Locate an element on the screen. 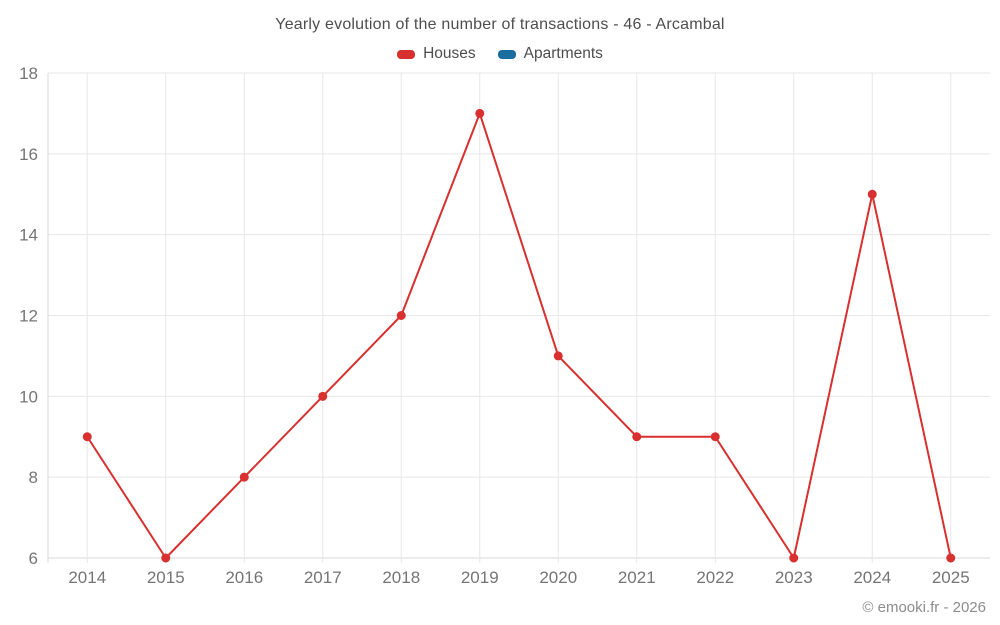 The image size is (1000, 625). x-axis-tick-label: 2016 is located at coordinates (244, 577).